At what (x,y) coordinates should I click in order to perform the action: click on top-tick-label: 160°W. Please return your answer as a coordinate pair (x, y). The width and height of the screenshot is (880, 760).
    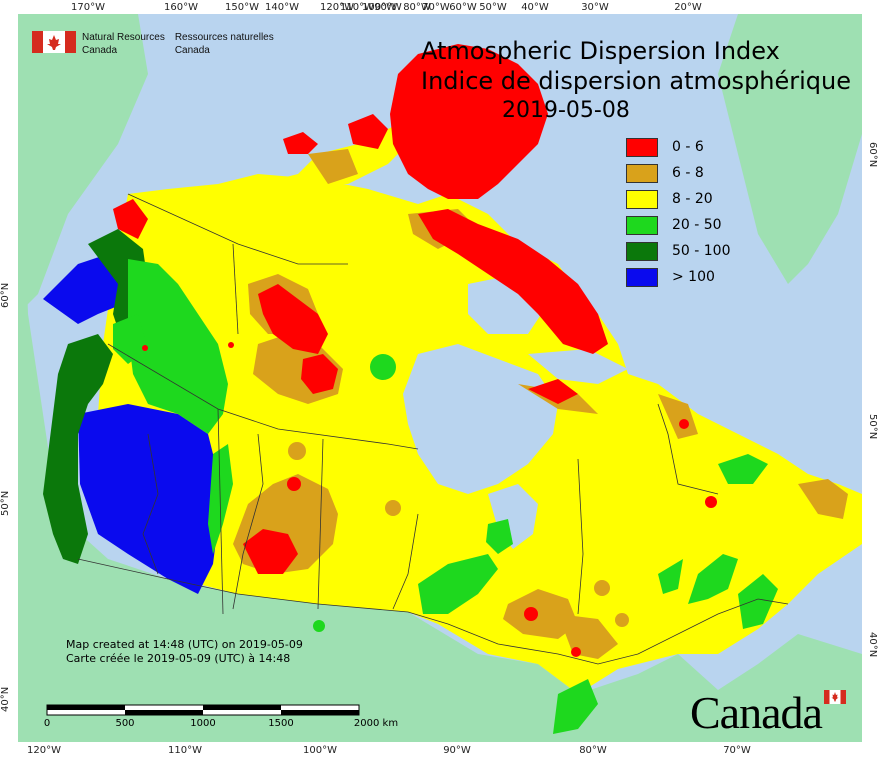
    Looking at the image, I should click on (181, 7).